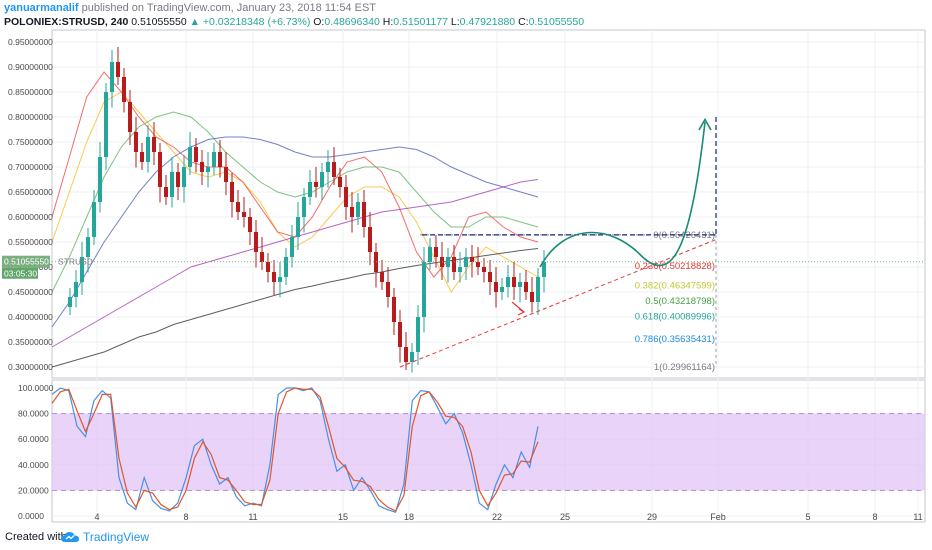 The width and height of the screenshot is (932, 550). Describe the element at coordinates (70, 537) in the screenshot. I see `cloud-icon` at that location.